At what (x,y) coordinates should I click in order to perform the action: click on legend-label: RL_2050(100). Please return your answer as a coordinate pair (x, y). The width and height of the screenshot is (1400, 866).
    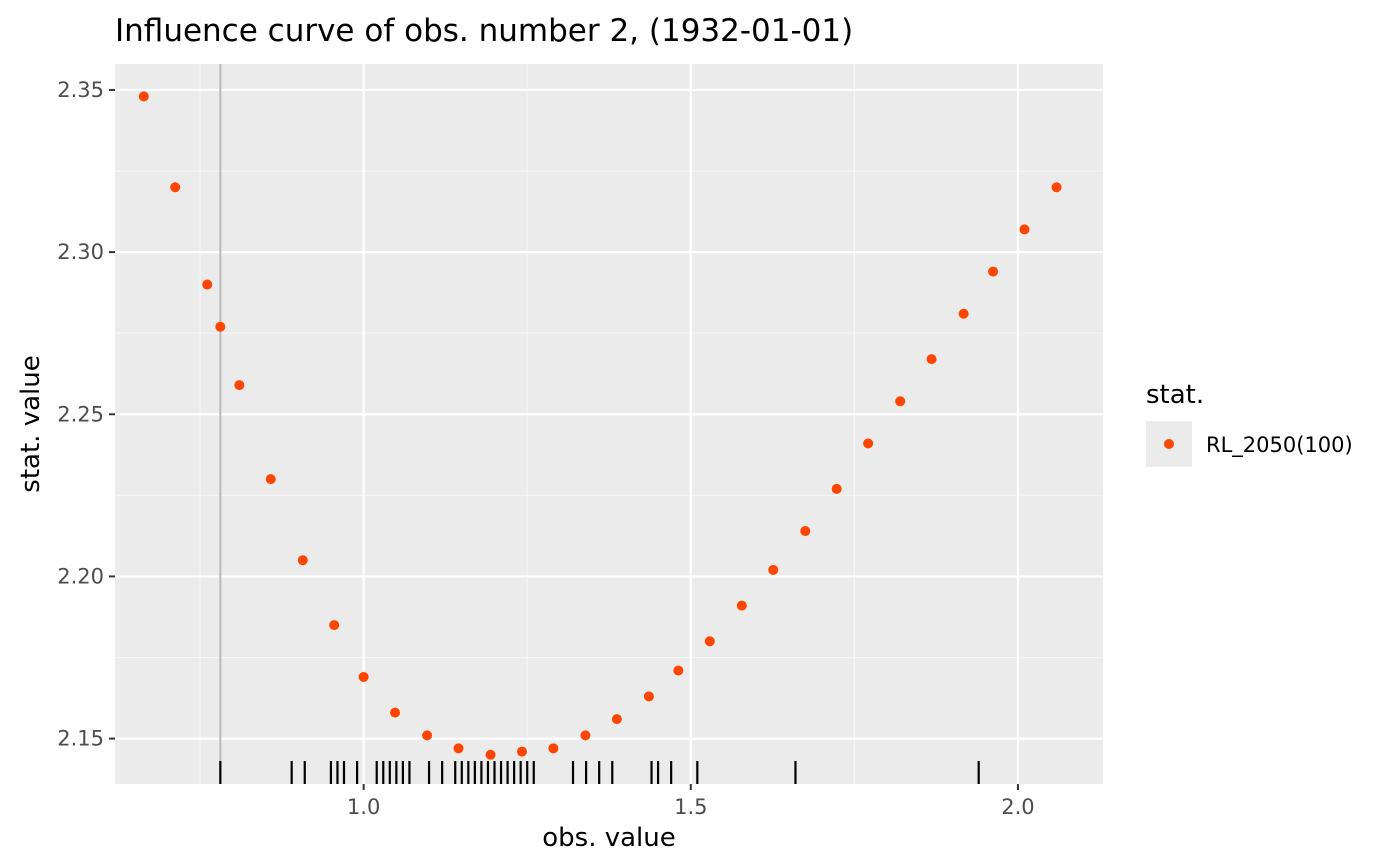
    Looking at the image, I should click on (1279, 445).